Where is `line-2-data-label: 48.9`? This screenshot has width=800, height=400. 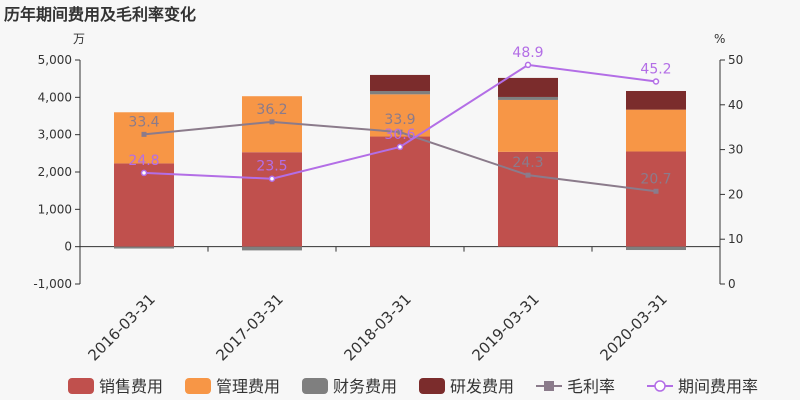
line-2-data-label: 48.9 is located at coordinates (527, 53).